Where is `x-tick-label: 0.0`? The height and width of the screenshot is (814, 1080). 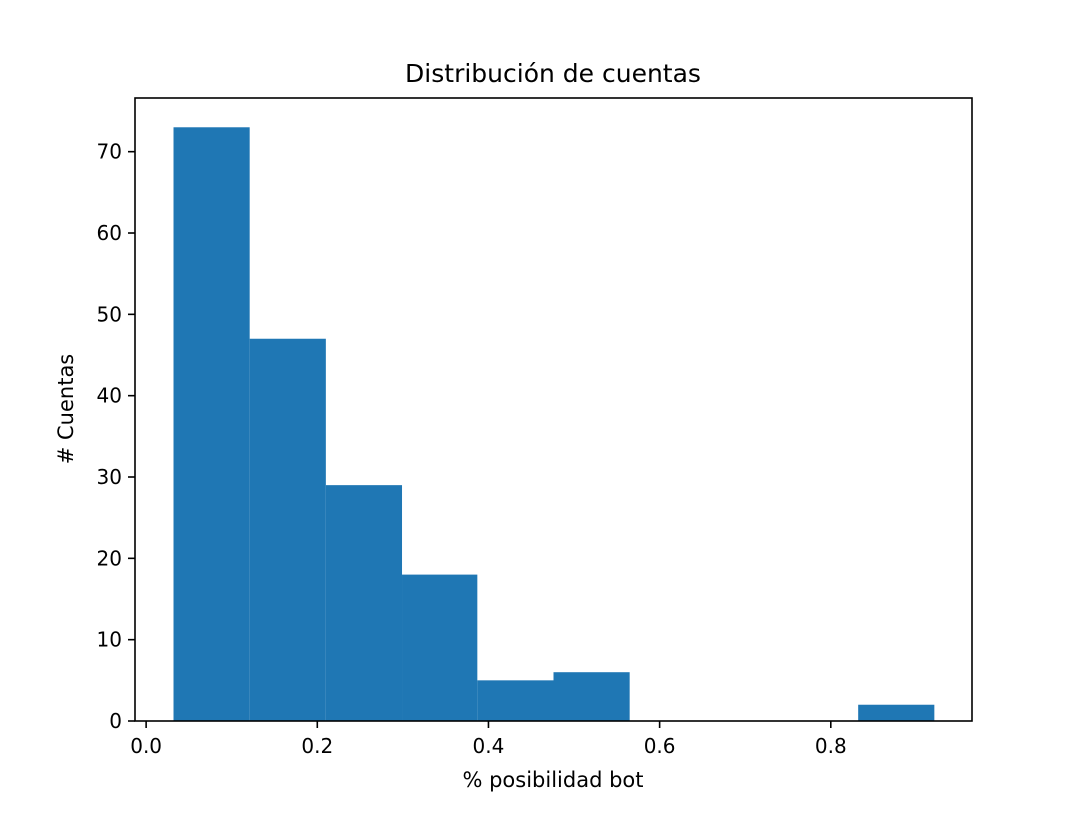
x-tick-label: 0.0 is located at coordinates (146, 746).